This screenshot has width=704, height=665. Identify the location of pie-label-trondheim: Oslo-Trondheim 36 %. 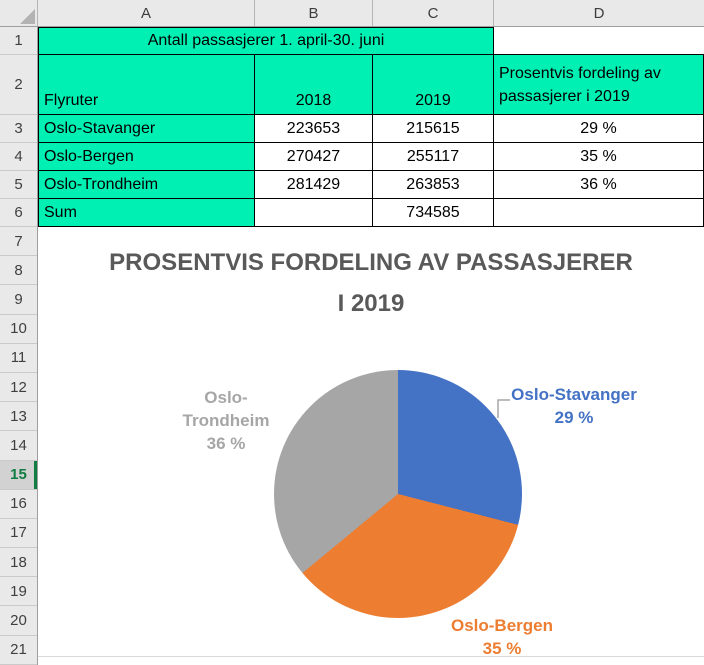
(226, 420).